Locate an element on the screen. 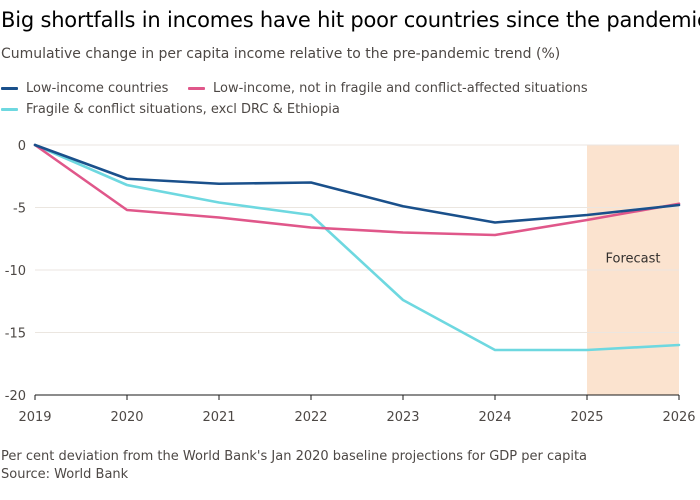 This screenshot has height=500, width=700. legend-swatch-fragile is located at coordinates (9, 109).